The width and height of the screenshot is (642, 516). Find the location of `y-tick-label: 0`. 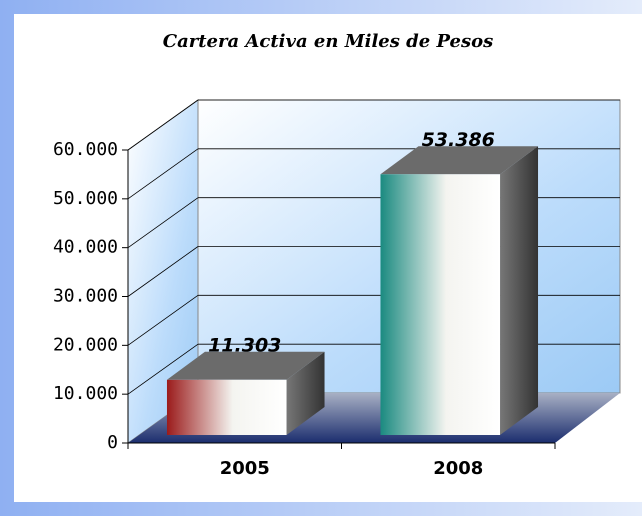

y-tick-label: 0 is located at coordinates (112, 442).